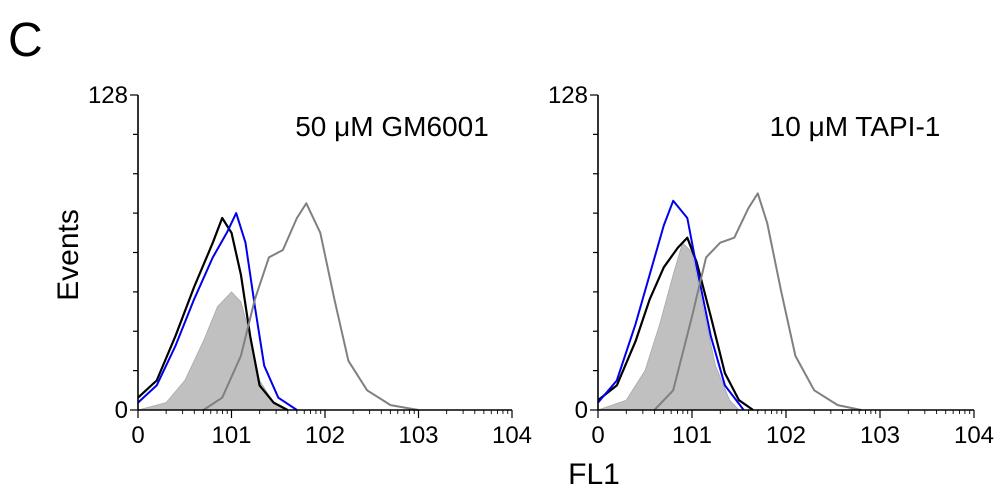 The image size is (1004, 492). I want to click on panel-letter: C, so click(25, 40).